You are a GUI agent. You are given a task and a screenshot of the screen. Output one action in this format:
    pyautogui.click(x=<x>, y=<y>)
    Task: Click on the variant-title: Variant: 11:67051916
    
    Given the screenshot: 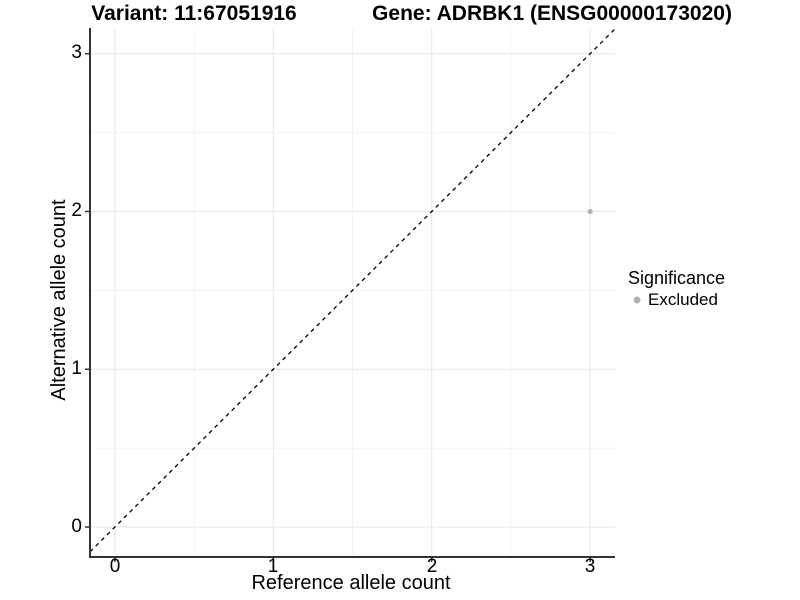 What is the action you would take?
    pyautogui.click(x=194, y=13)
    